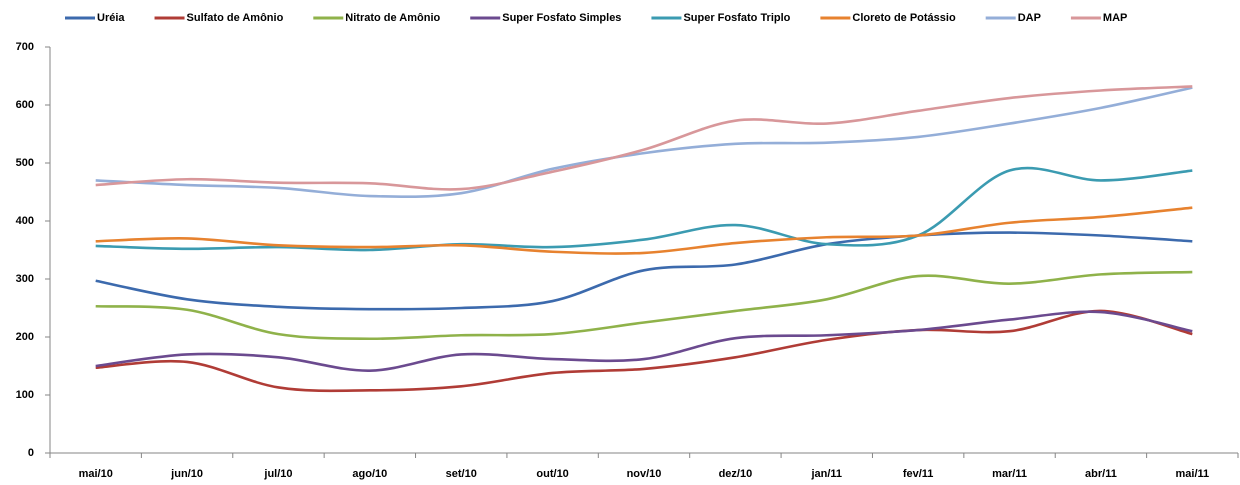 This screenshot has width=1240, height=485. I want to click on x-tick-label: jul/10, so click(277, 474).